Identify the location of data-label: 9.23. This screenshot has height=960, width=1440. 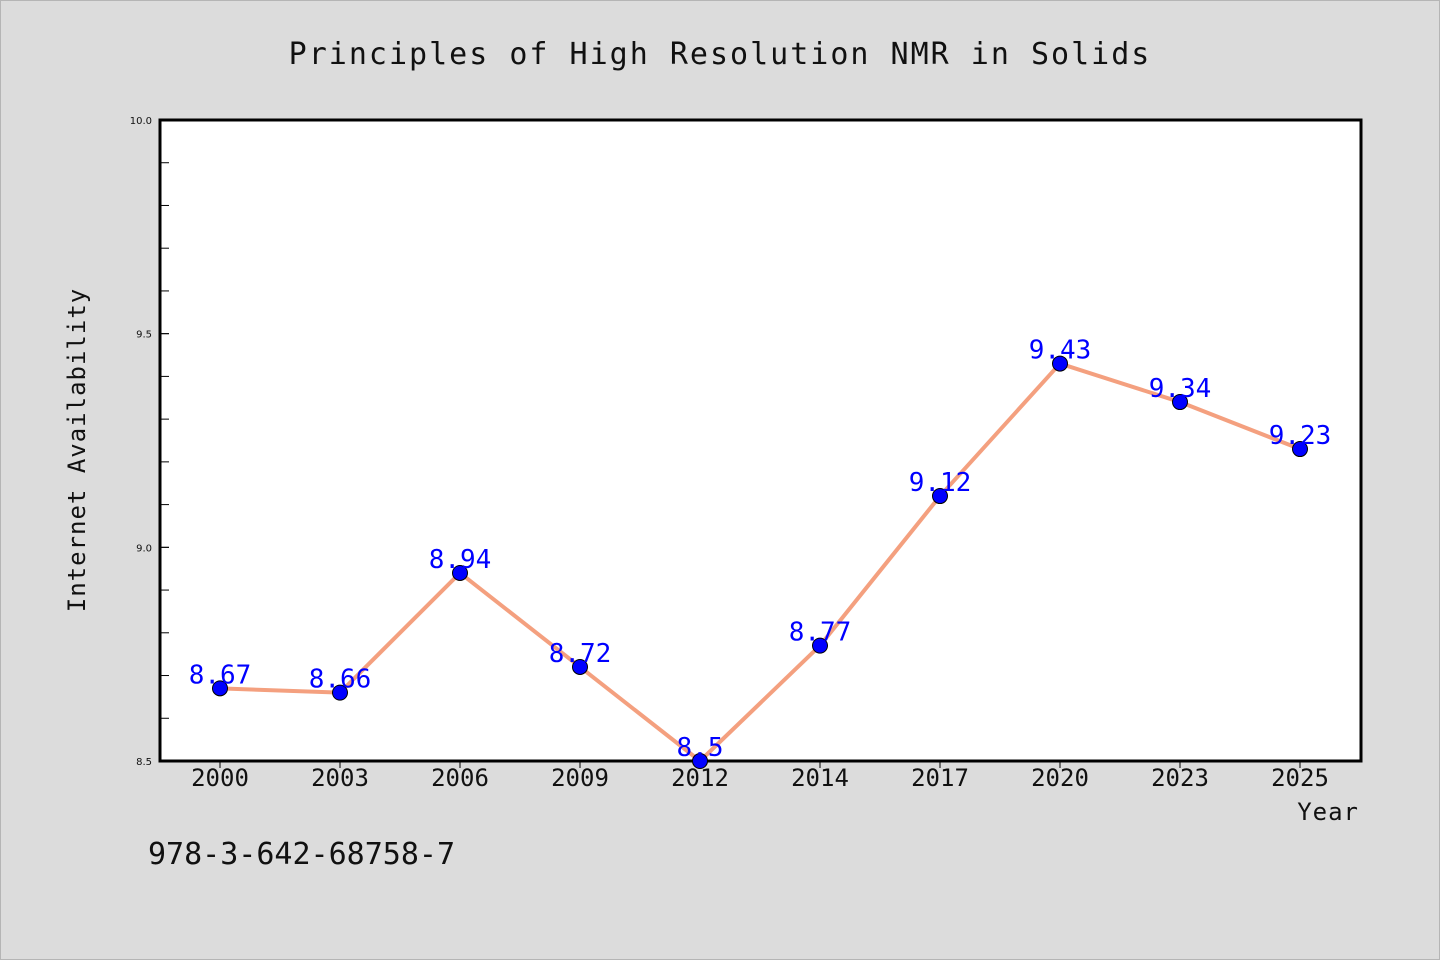
(1300, 436).